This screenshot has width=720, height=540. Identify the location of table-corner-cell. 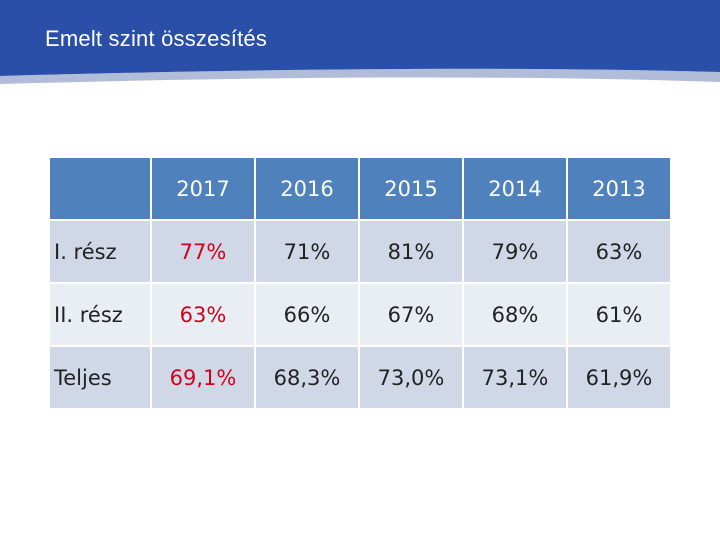
(100, 188).